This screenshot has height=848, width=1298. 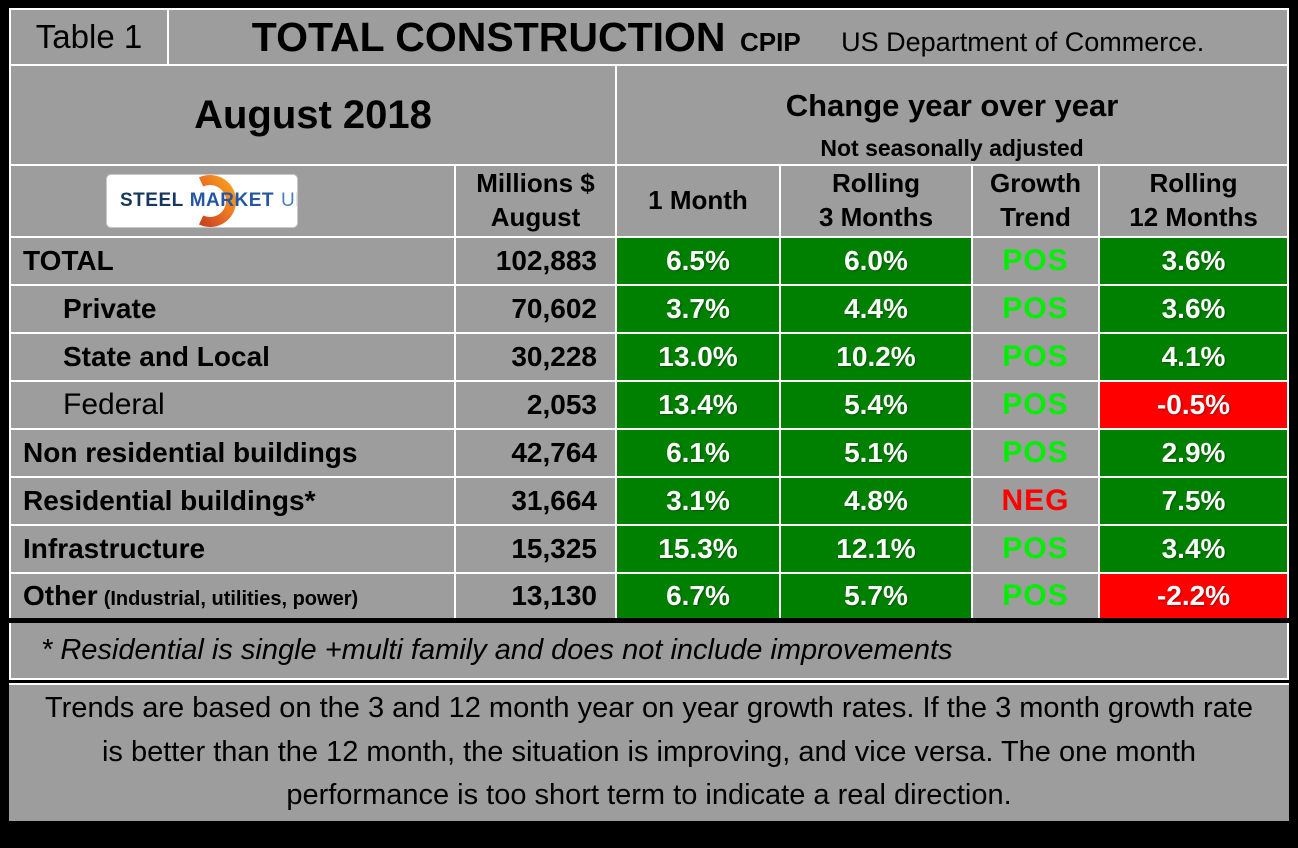 I want to click on table-row-federal: Federal 2,053 13.4% 5.4% POS -0.5%, so click(x=649, y=404).